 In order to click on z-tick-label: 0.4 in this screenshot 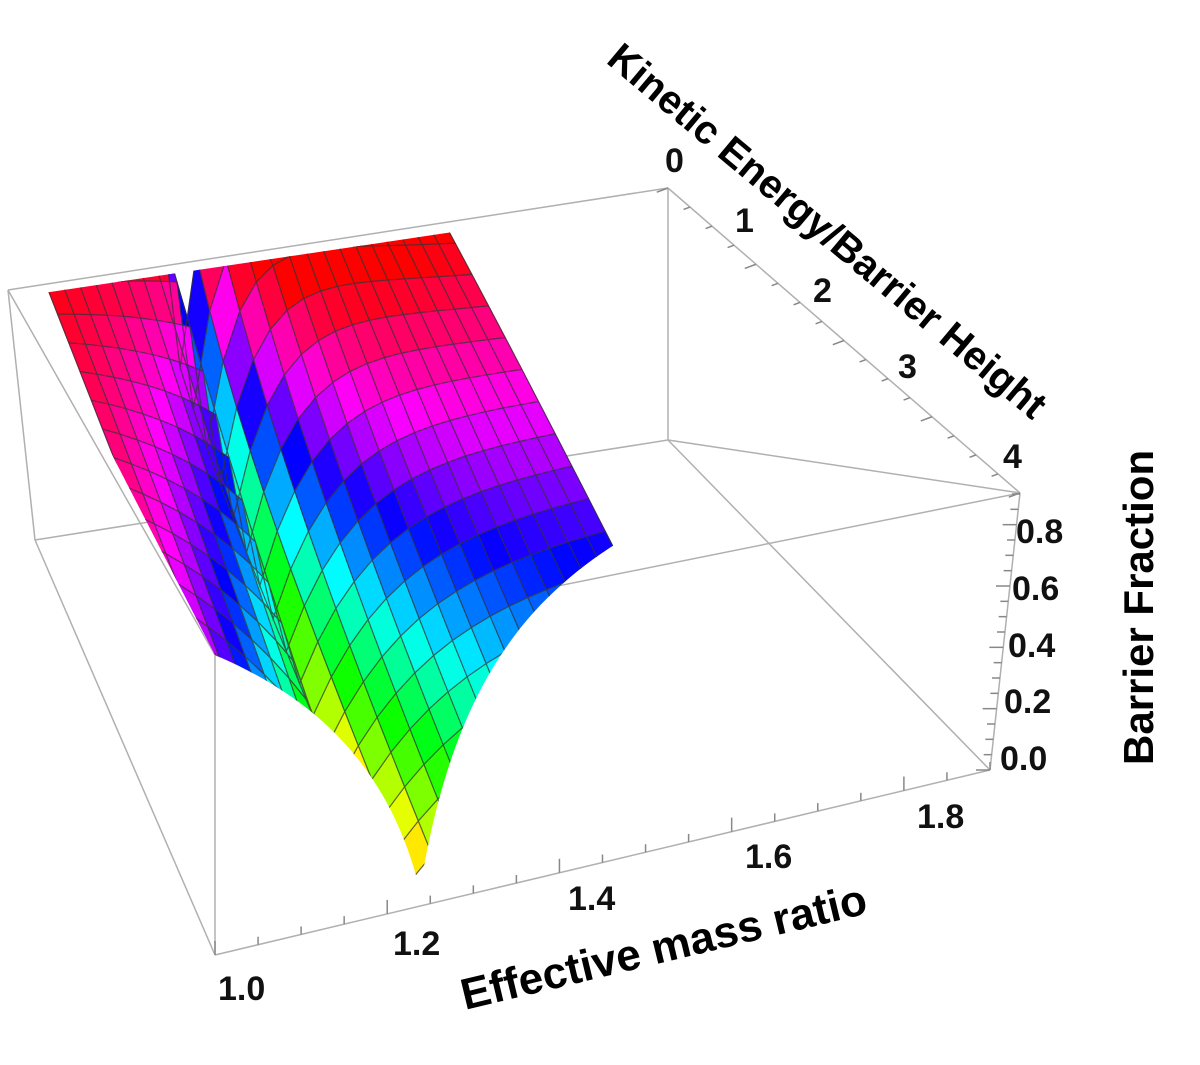, I will do `click(1031, 646)`.